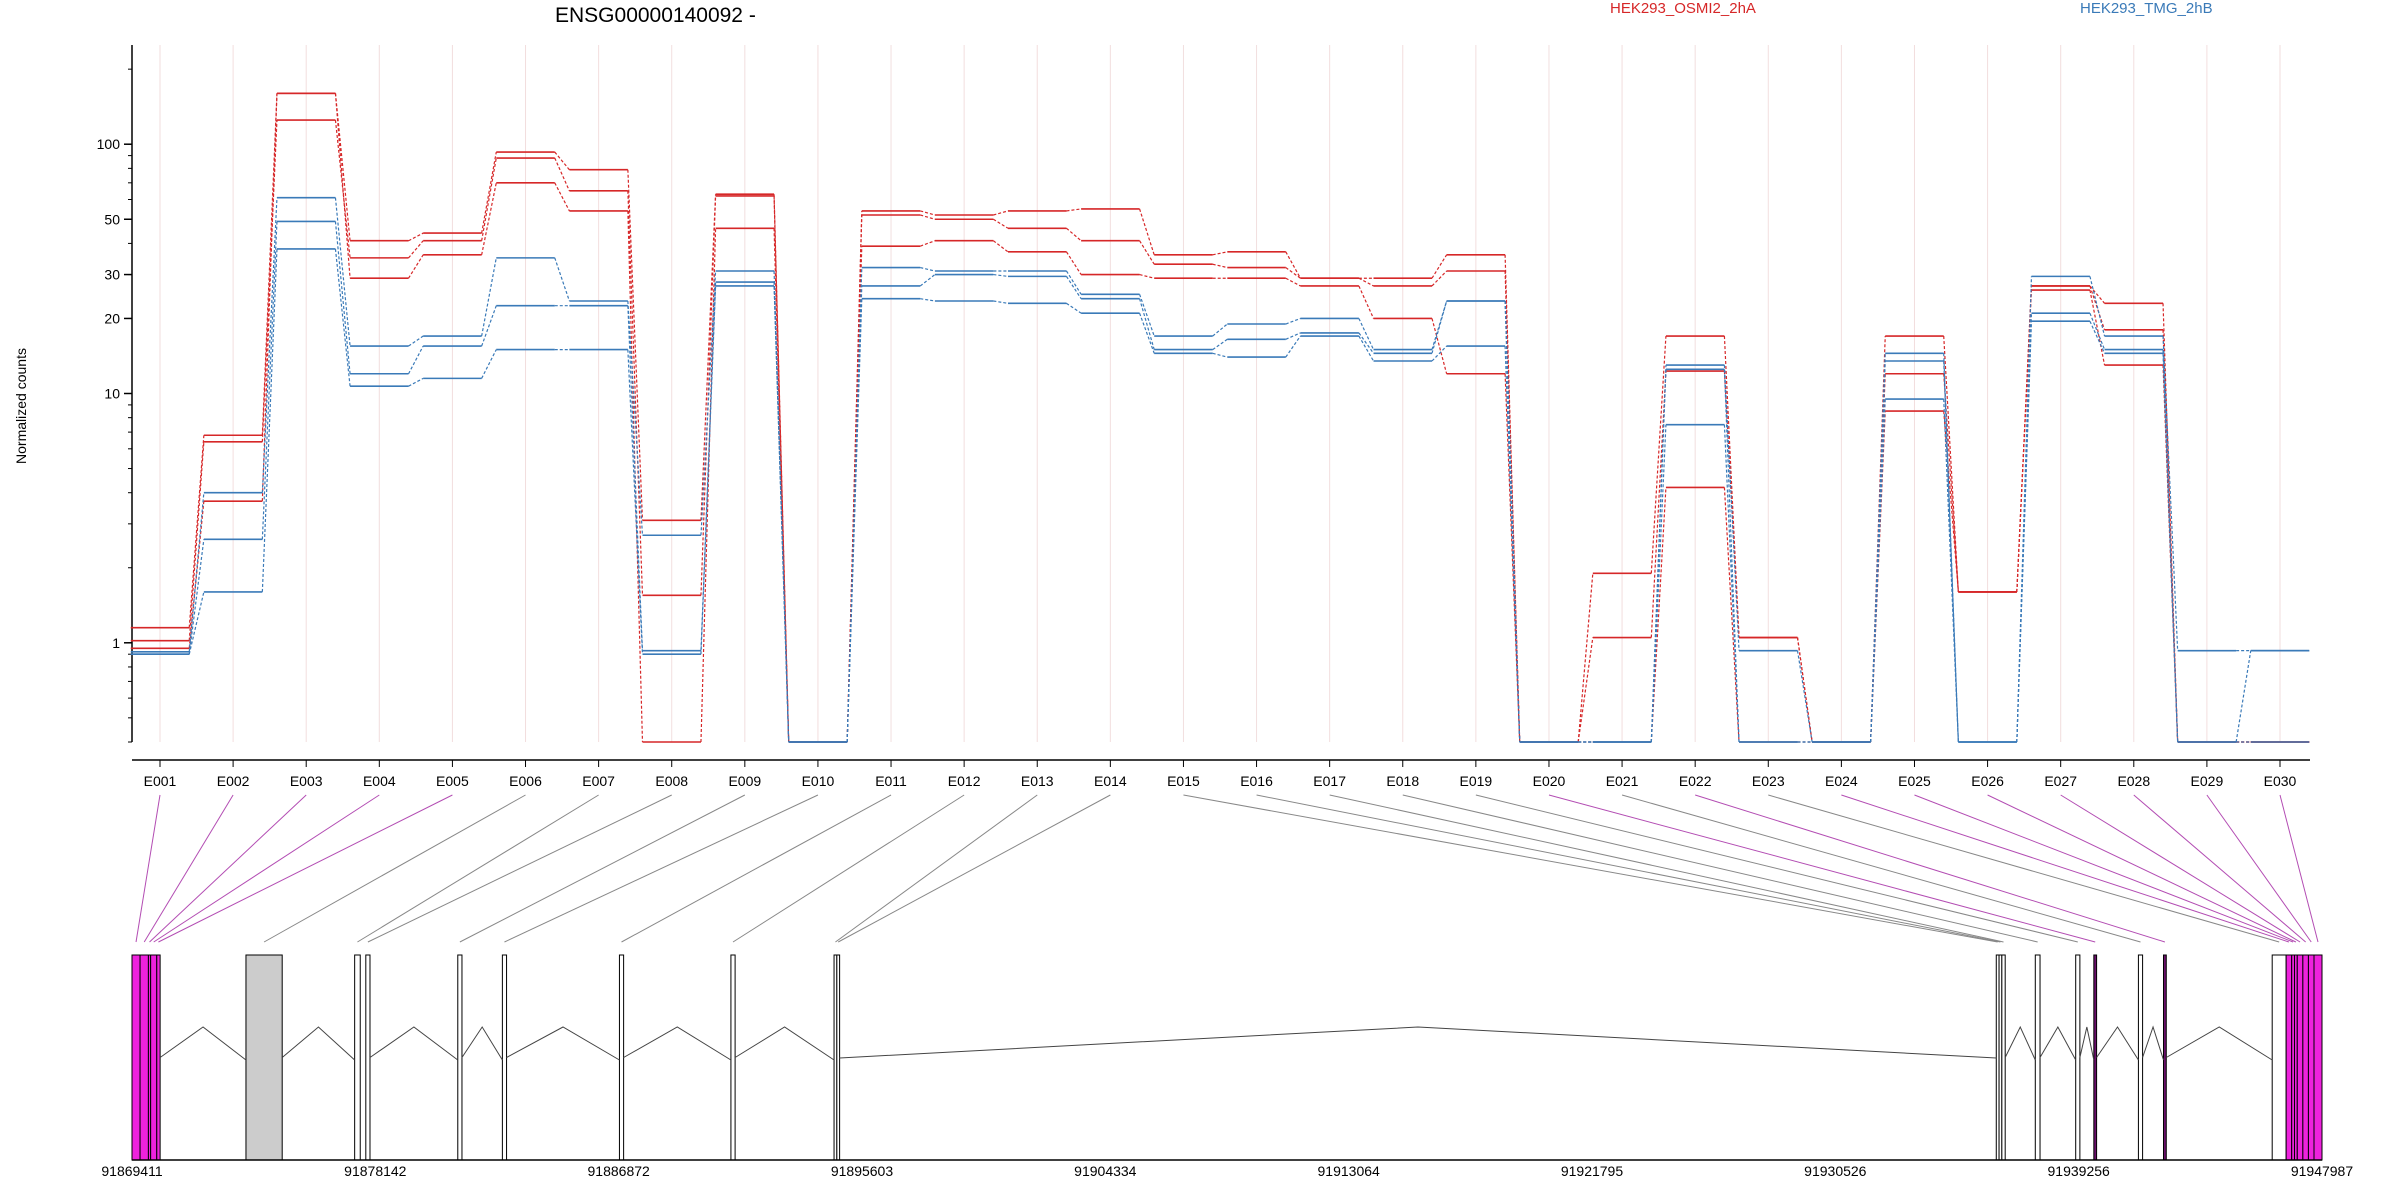 The image size is (2400, 1200). Describe the element at coordinates (619, 1171) in the screenshot. I see `coordinate-tick-label: 91886872` at that location.